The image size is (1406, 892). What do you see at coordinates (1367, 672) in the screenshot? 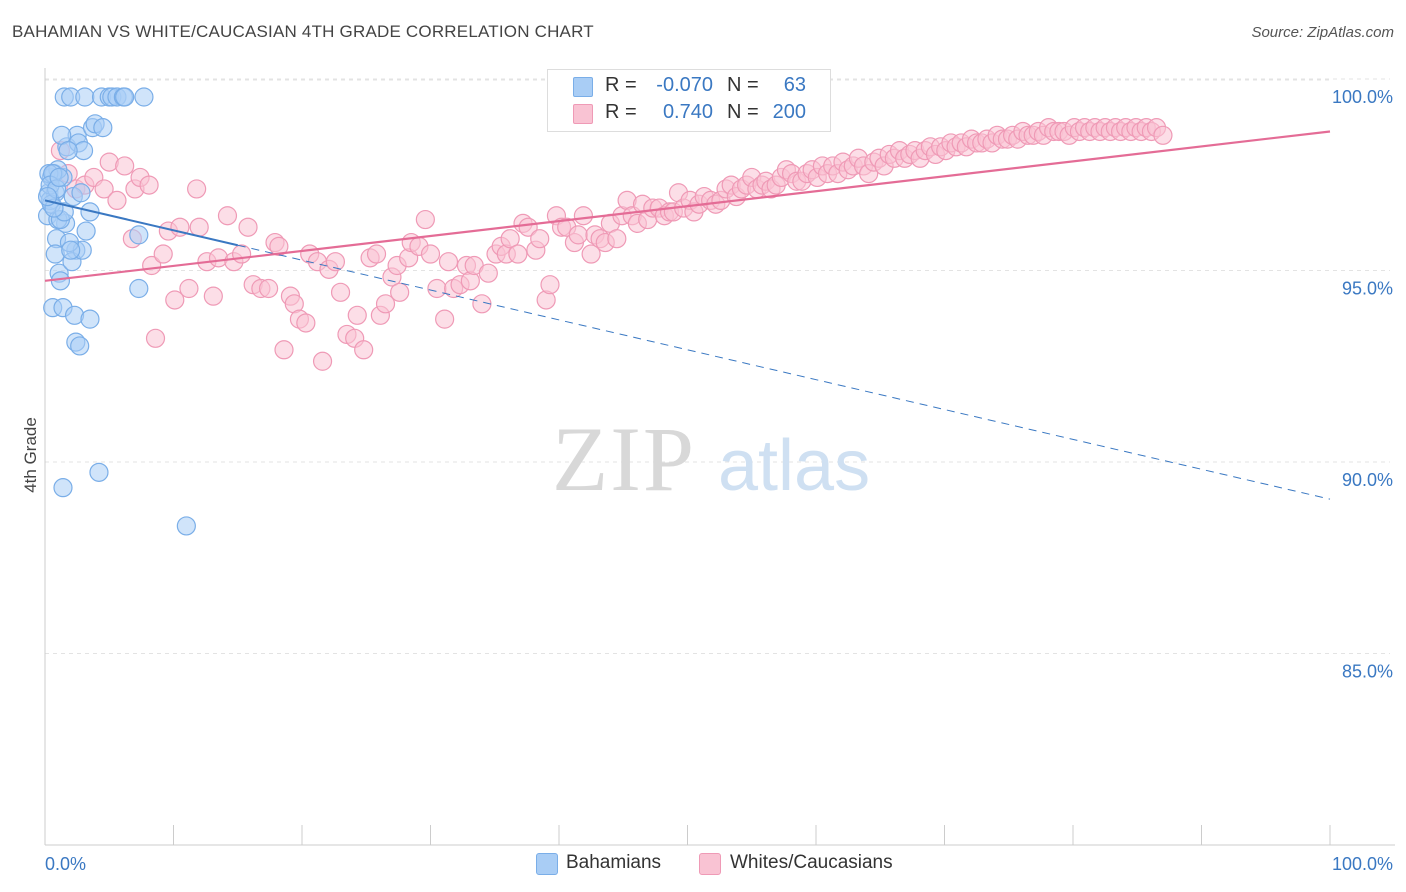
I see `y-tick-label: 85.0%` at bounding box center [1367, 672].